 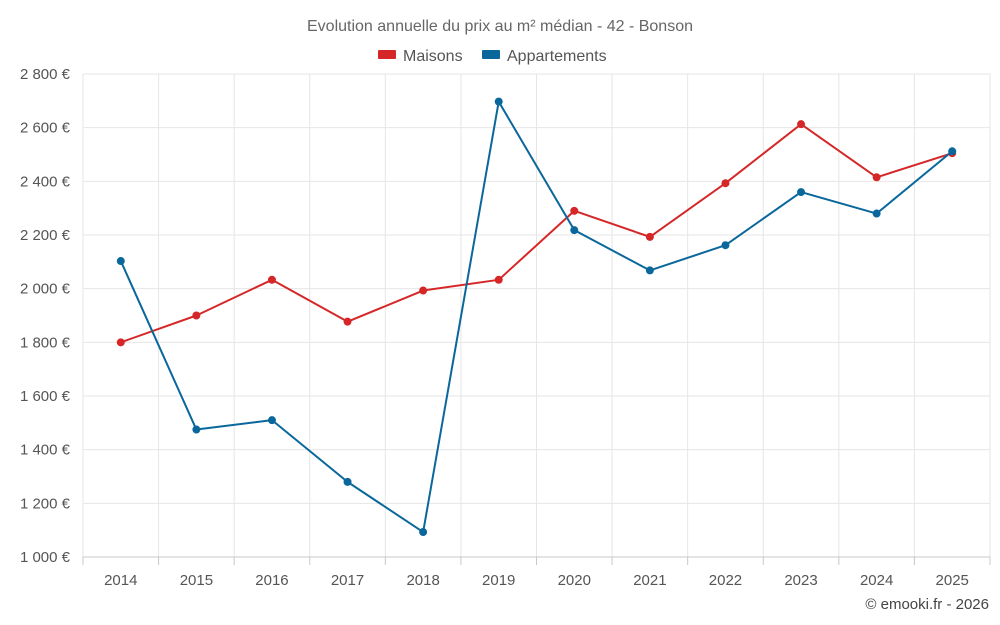 What do you see at coordinates (557, 56) in the screenshot?
I see `legend-label-appartements: Appartements` at bounding box center [557, 56].